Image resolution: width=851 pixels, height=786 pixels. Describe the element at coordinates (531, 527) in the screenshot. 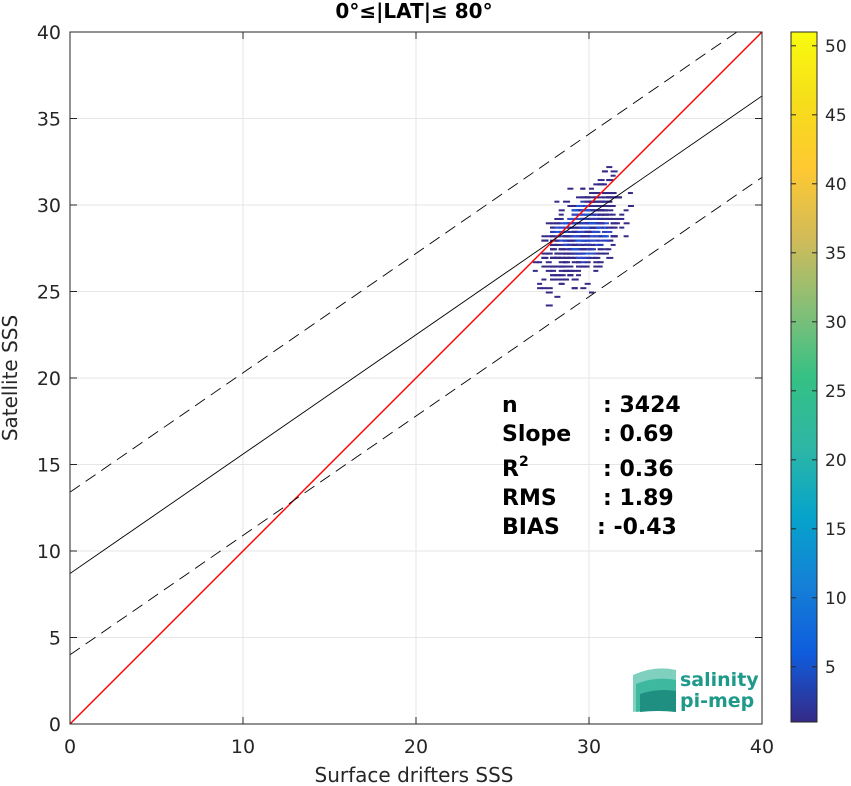

I see `stat-bias-key: BIAS` at that location.